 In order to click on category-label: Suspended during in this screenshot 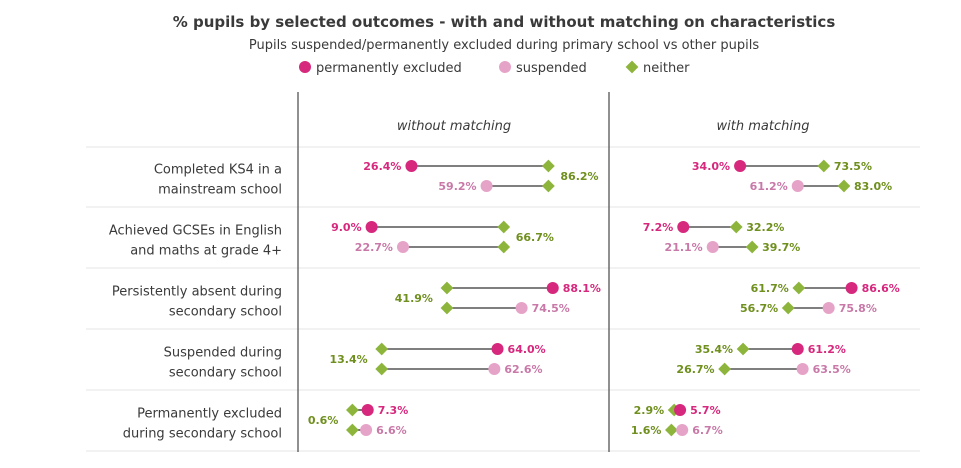, I will do `click(223, 353)`.